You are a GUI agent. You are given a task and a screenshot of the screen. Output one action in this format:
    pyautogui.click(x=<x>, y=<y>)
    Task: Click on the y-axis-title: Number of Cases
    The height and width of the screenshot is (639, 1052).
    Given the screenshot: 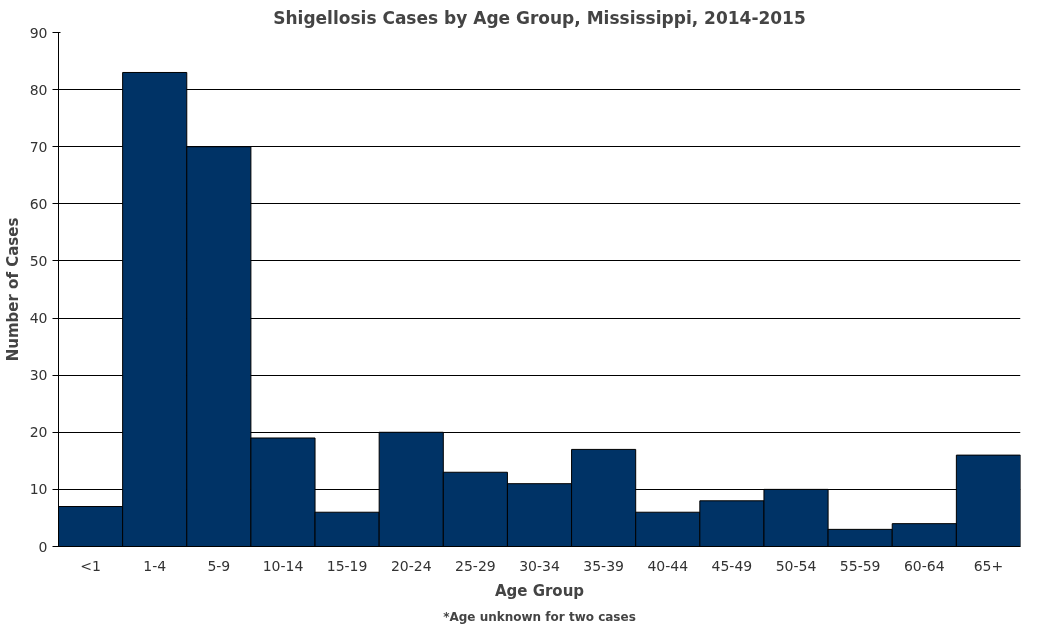 What is the action you would take?
    pyautogui.click(x=12, y=289)
    